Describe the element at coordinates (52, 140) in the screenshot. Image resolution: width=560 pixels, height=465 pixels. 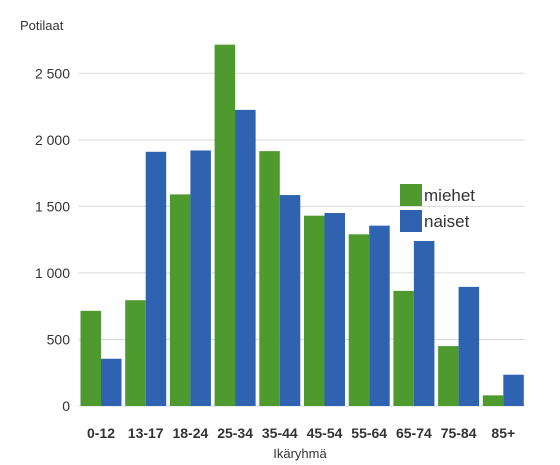
I see `y-tick-label: 2 000` at that location.